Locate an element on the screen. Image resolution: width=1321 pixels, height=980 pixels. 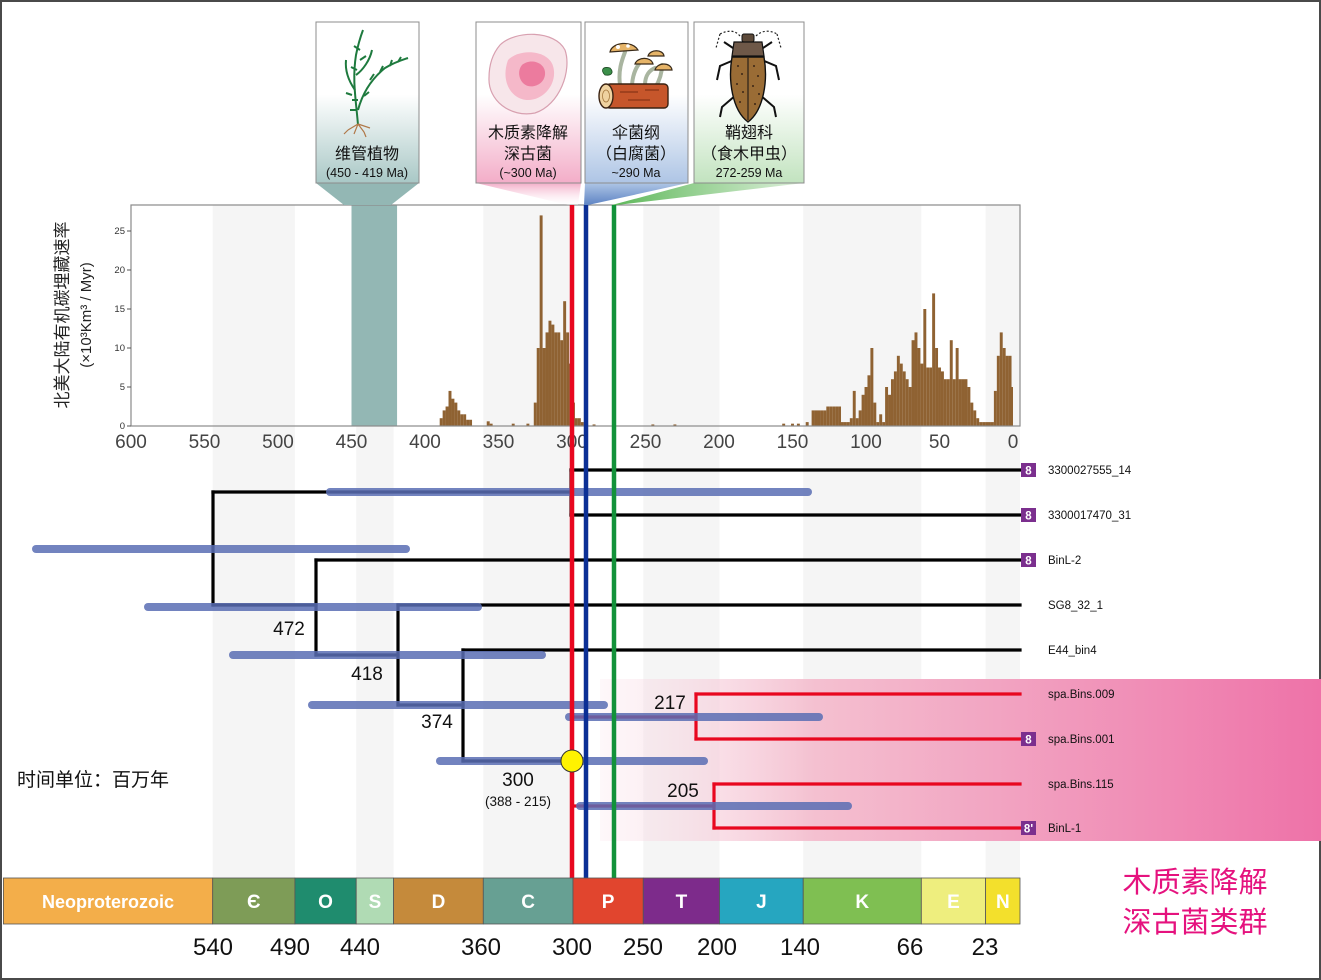
x-tick-label: 450 is located at coordinates (352, 442).